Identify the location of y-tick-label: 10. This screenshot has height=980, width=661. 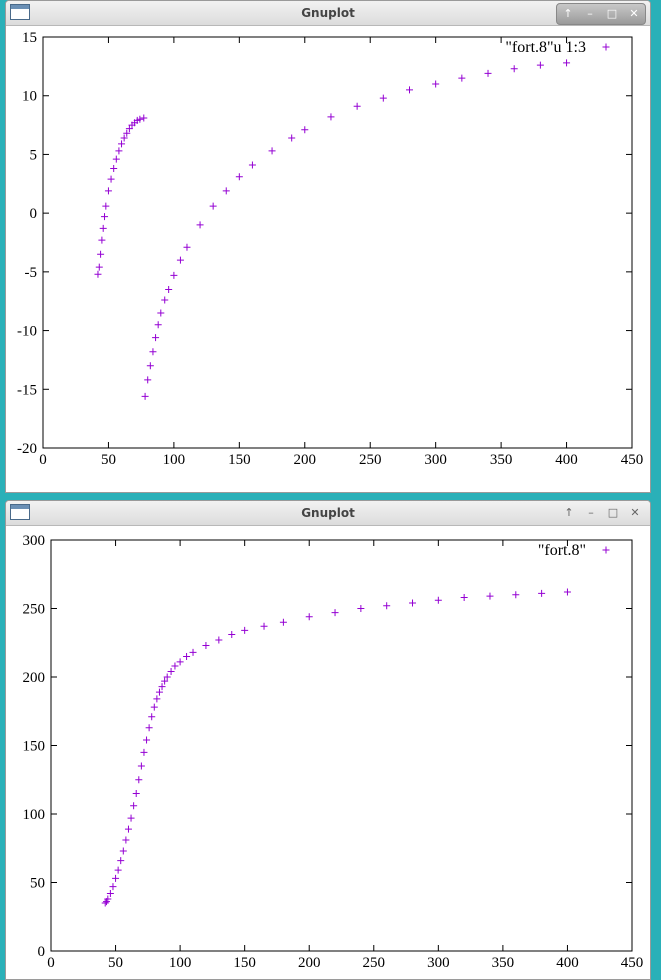
(29, 97).